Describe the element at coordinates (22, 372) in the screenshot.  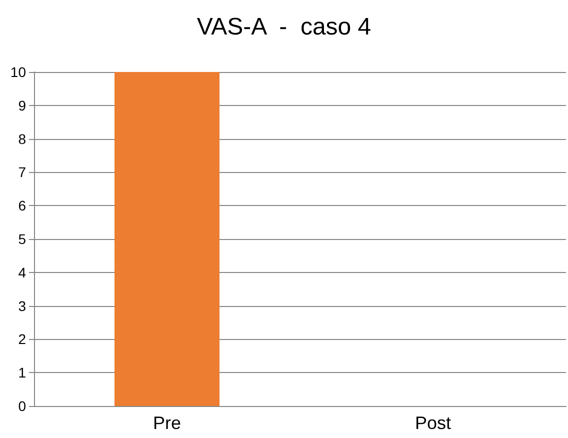
I see `y-tick-label: 1` at that location.